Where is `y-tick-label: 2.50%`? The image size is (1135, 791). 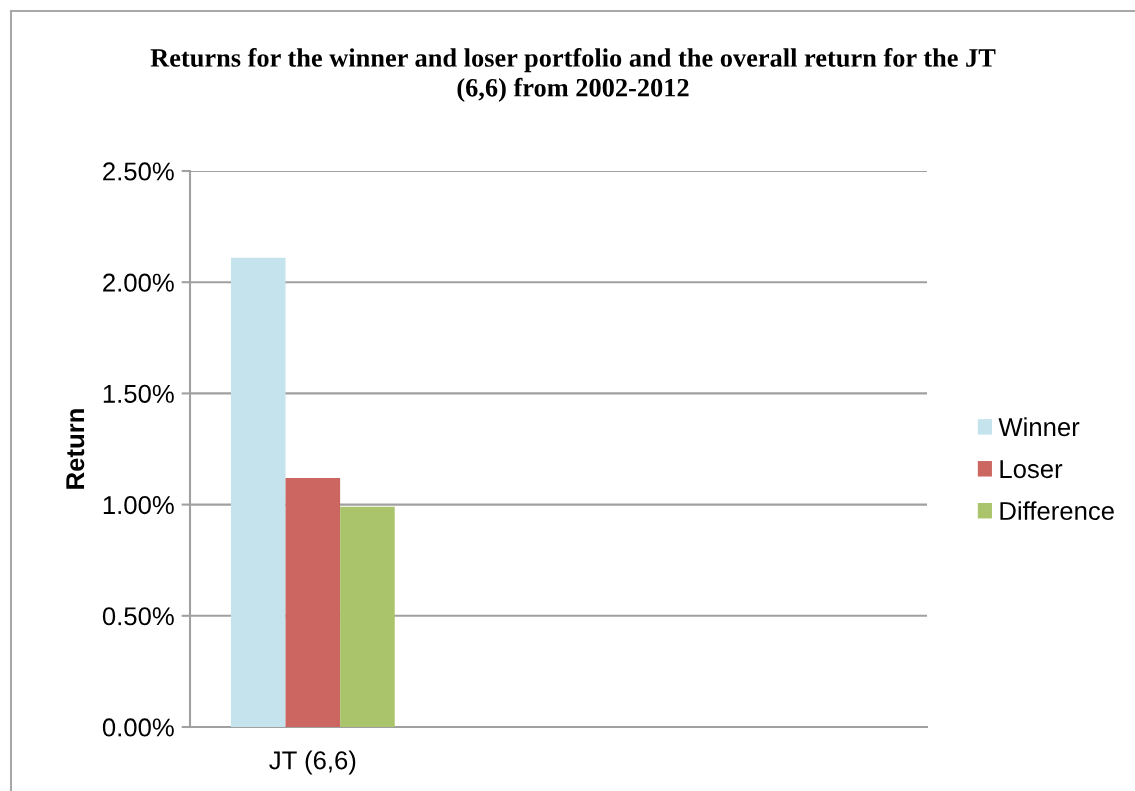 y-tick-label: 2.50% is located at coordinates (138, 171).